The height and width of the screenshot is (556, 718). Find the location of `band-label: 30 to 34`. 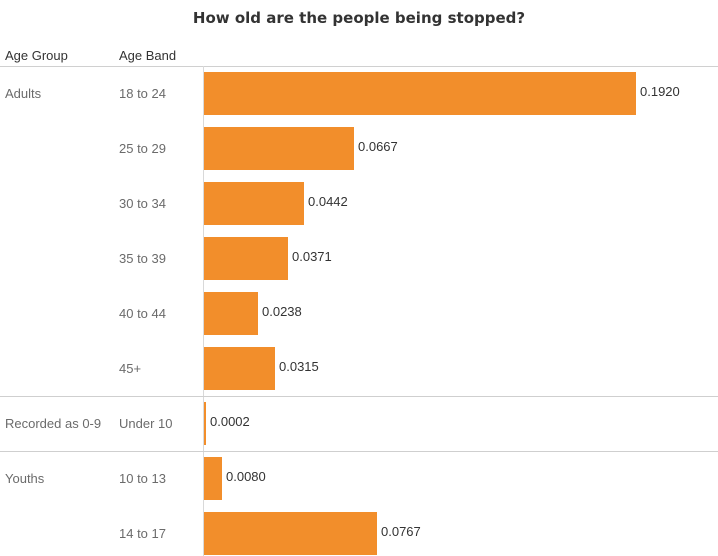

band-label: 30 to 34 is located at coordinates (142, 203).